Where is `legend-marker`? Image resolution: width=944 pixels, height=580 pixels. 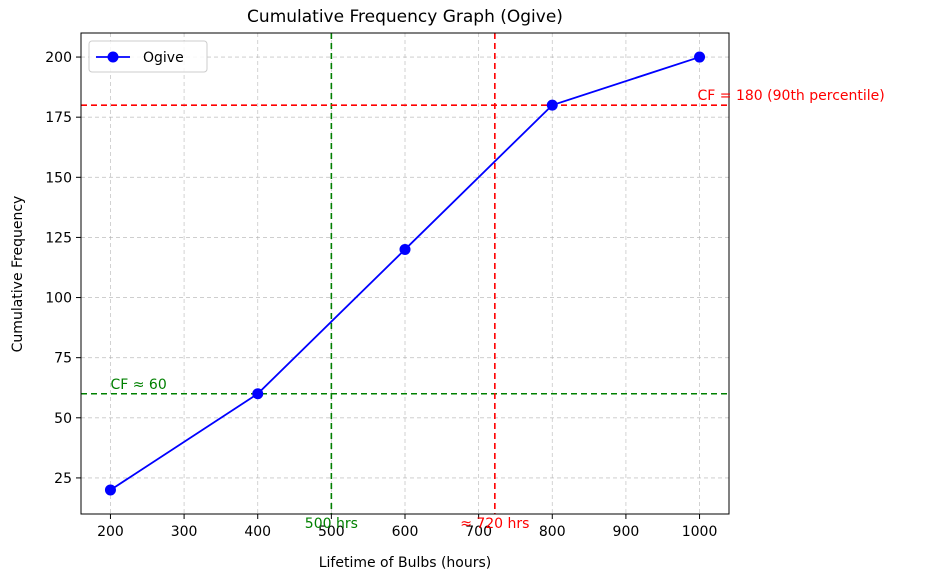
legend-marker is located at coordinates (113, 57).